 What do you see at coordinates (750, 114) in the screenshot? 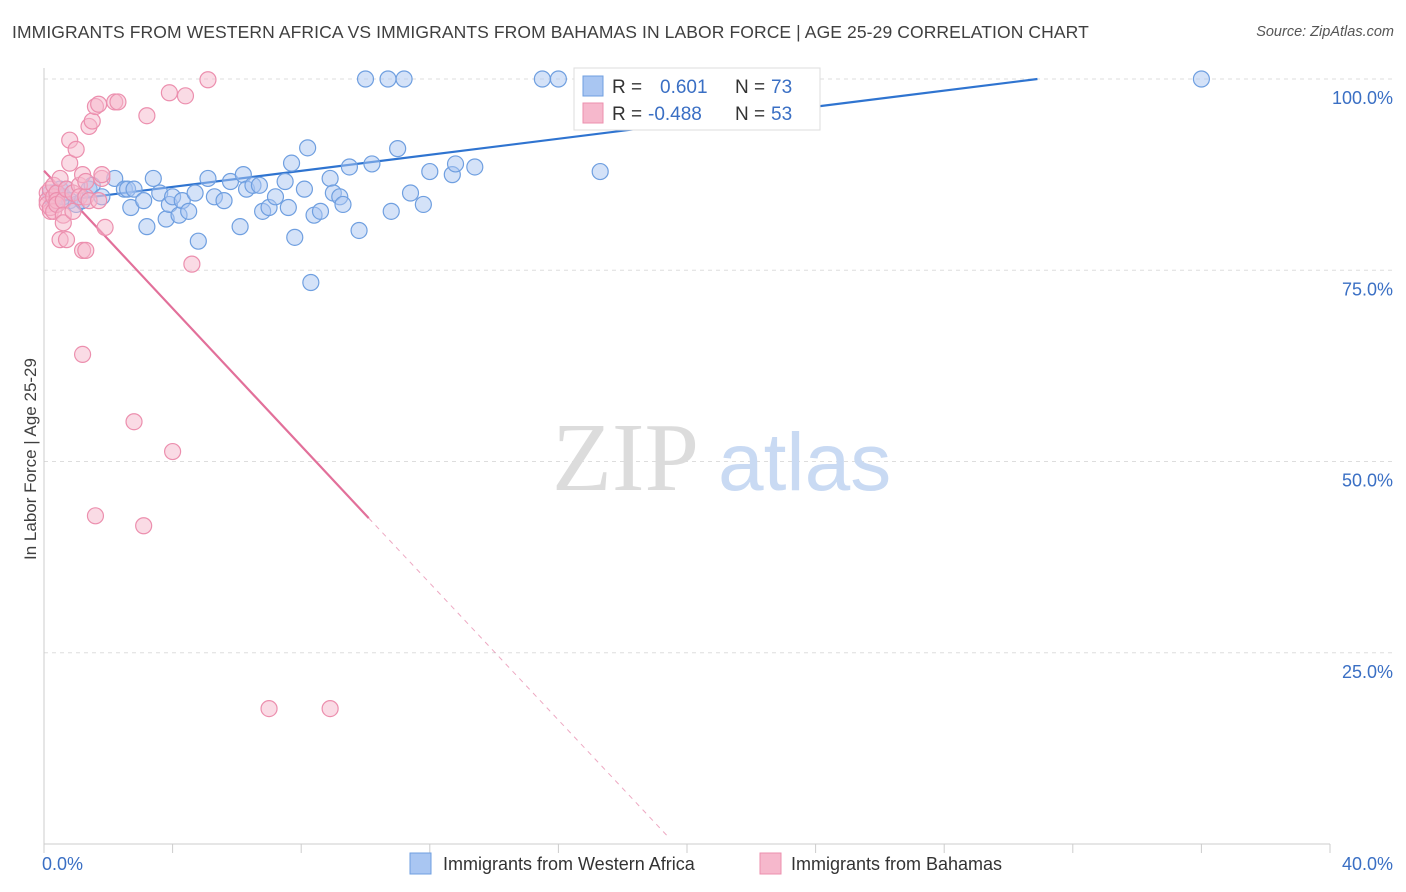
I see `stats-n-label-2: N =` at bounding box center [750, 114].